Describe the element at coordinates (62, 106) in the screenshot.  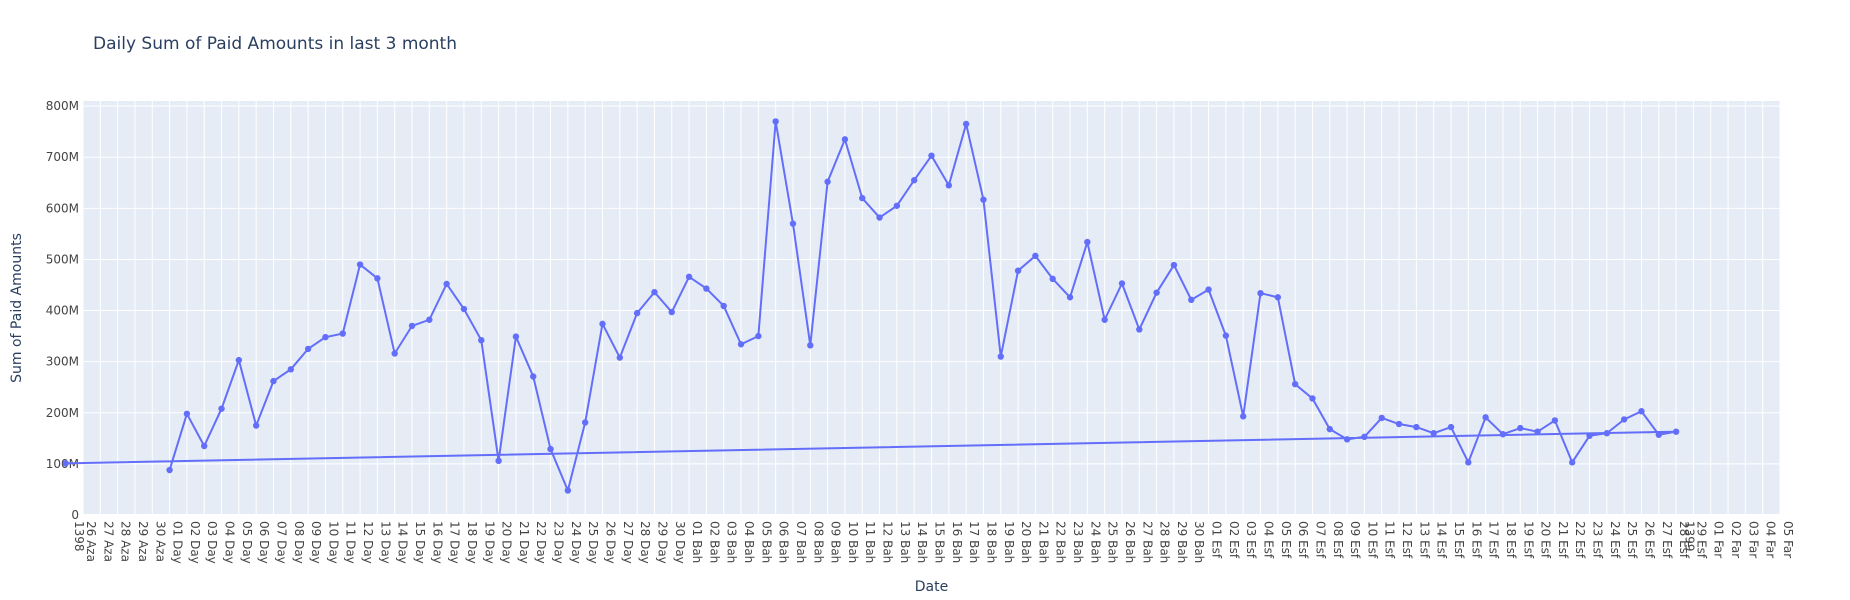
I see `y-tick-label: 800M` at that location.